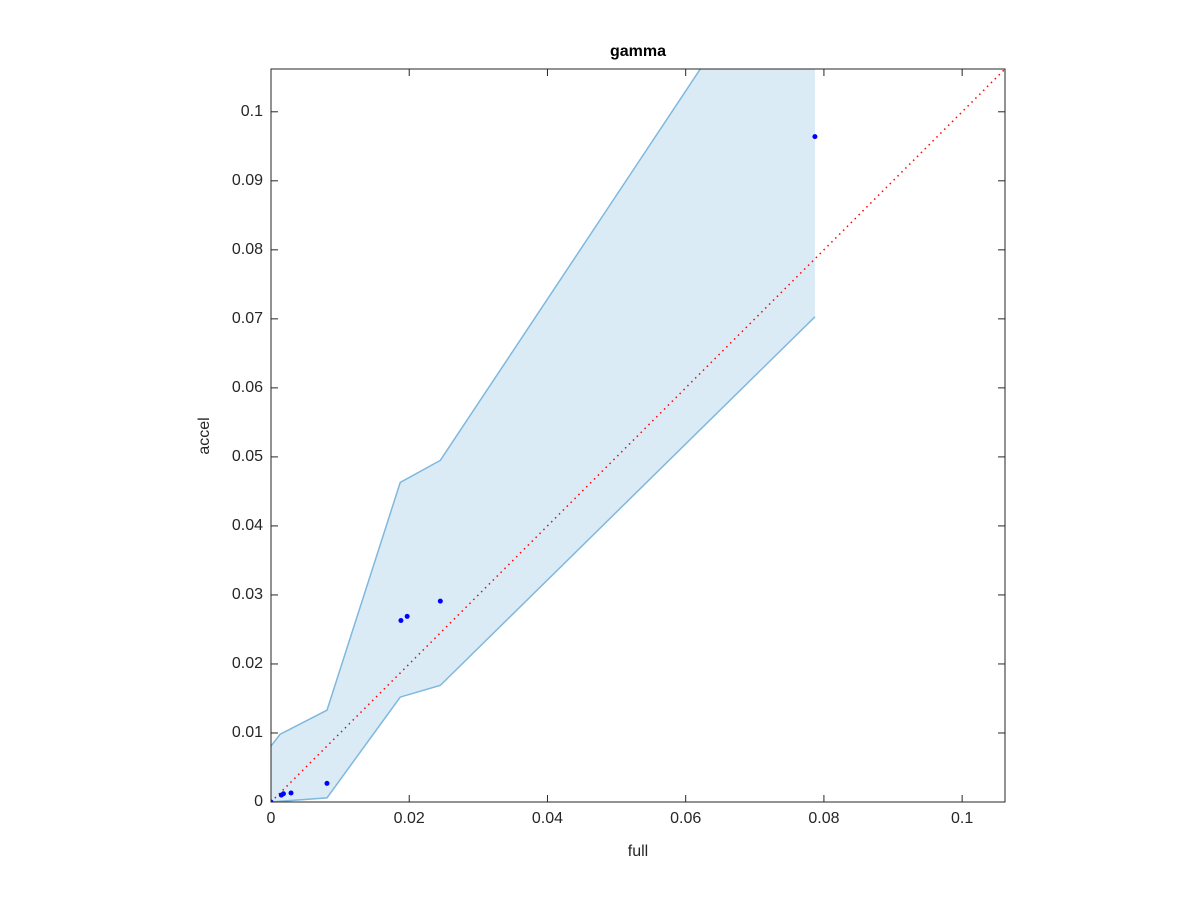  I want to click on y-tick-label: 0.04, so click(247, 525).